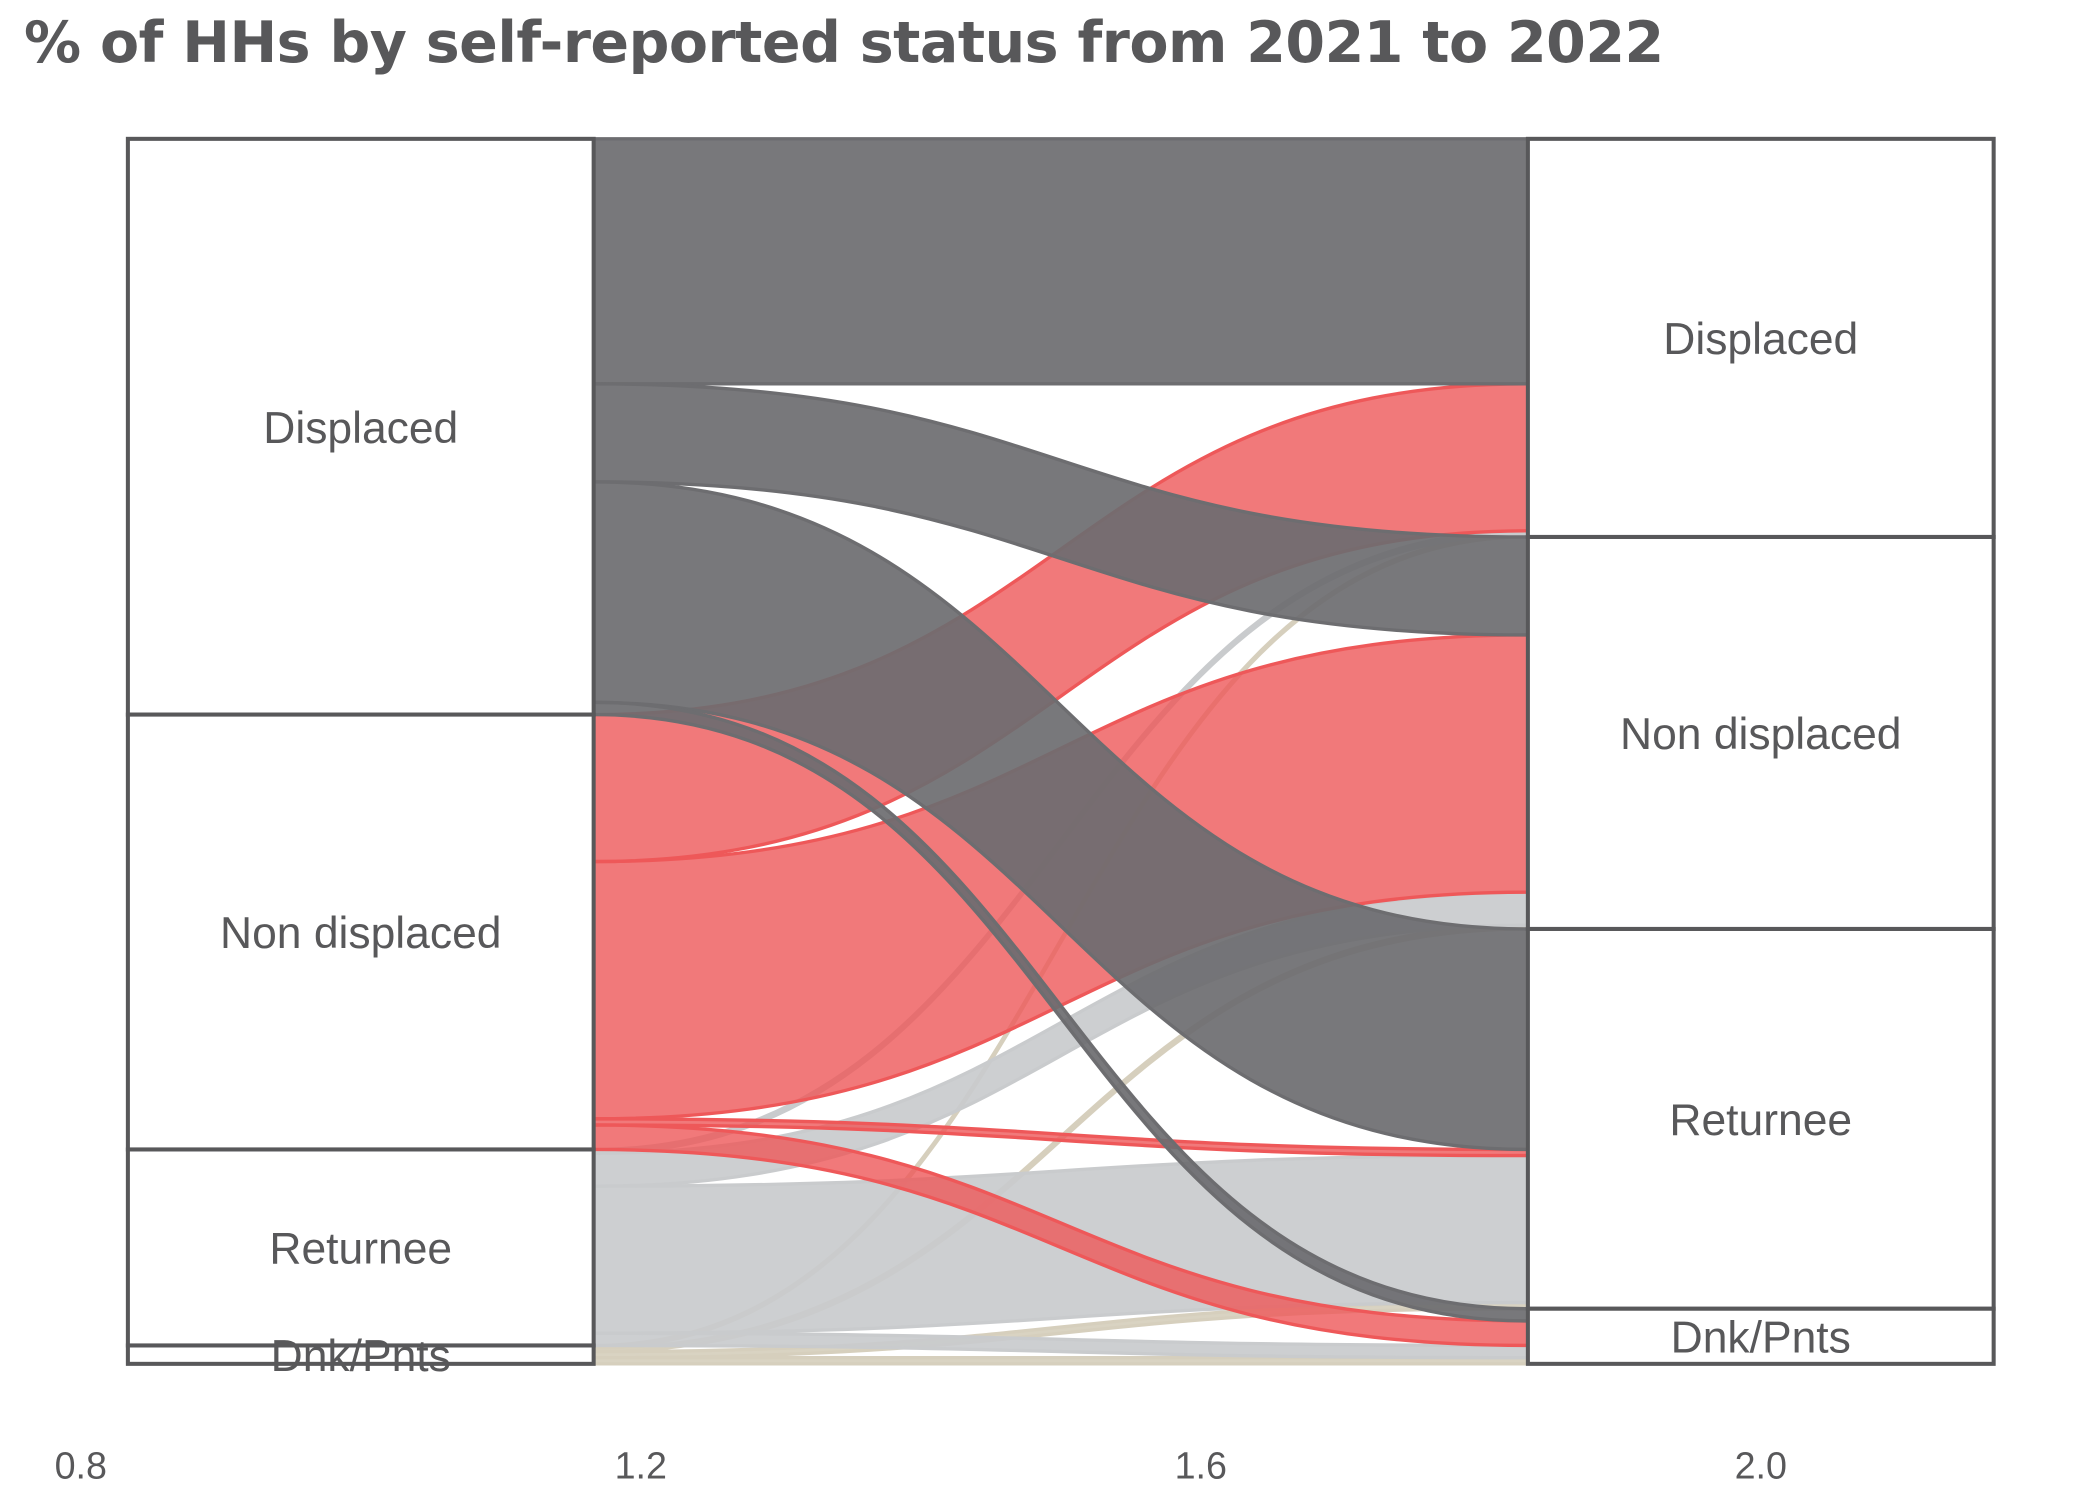 The width and height of the screenshot is (2100, 1500). I want to click on x-tick-label: 1.2, so click(641, 1465).